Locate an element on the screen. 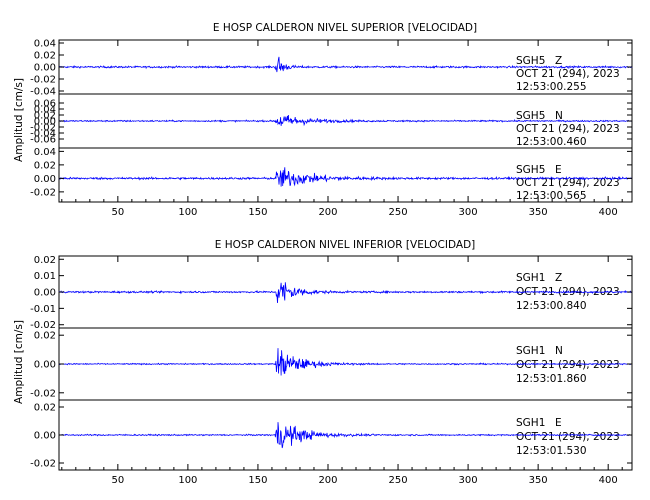 The height and width of the screenshot is (500, 650). panel-sgh1-e: SGH1 E OCT 21 (294), 2023 12:53:01.530 is located at coordinates (568, 437).